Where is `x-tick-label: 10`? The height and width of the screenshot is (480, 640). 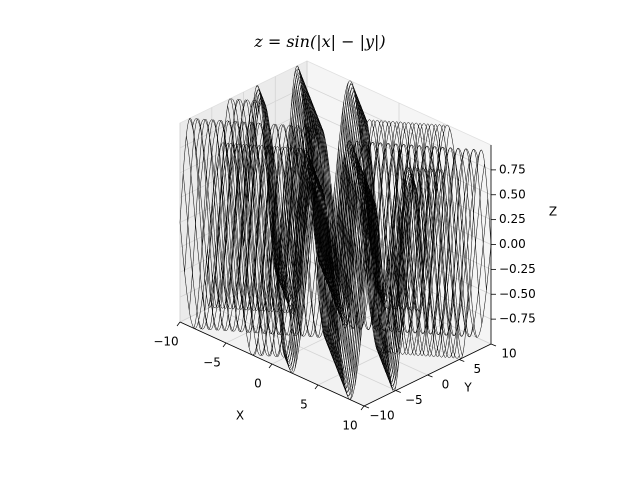
x-tick-label: 10 is located at coordinates (349, 426).